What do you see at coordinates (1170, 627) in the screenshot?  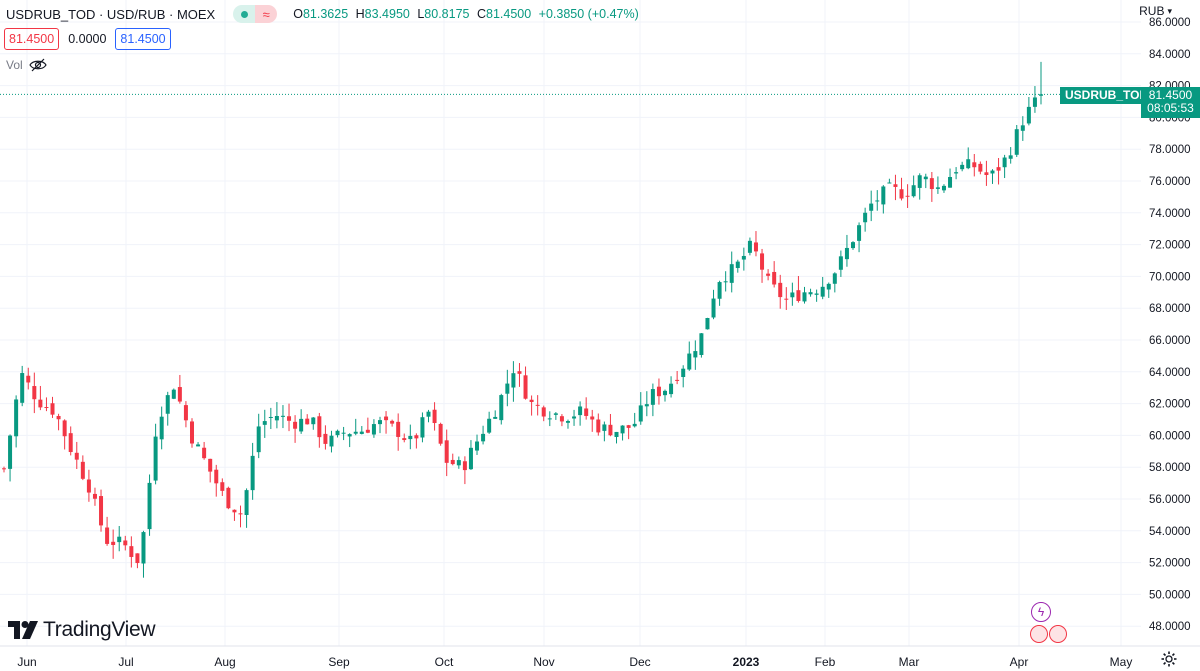 I see `price-tick-label: 48.0000` at bounding box center [1170, 627].